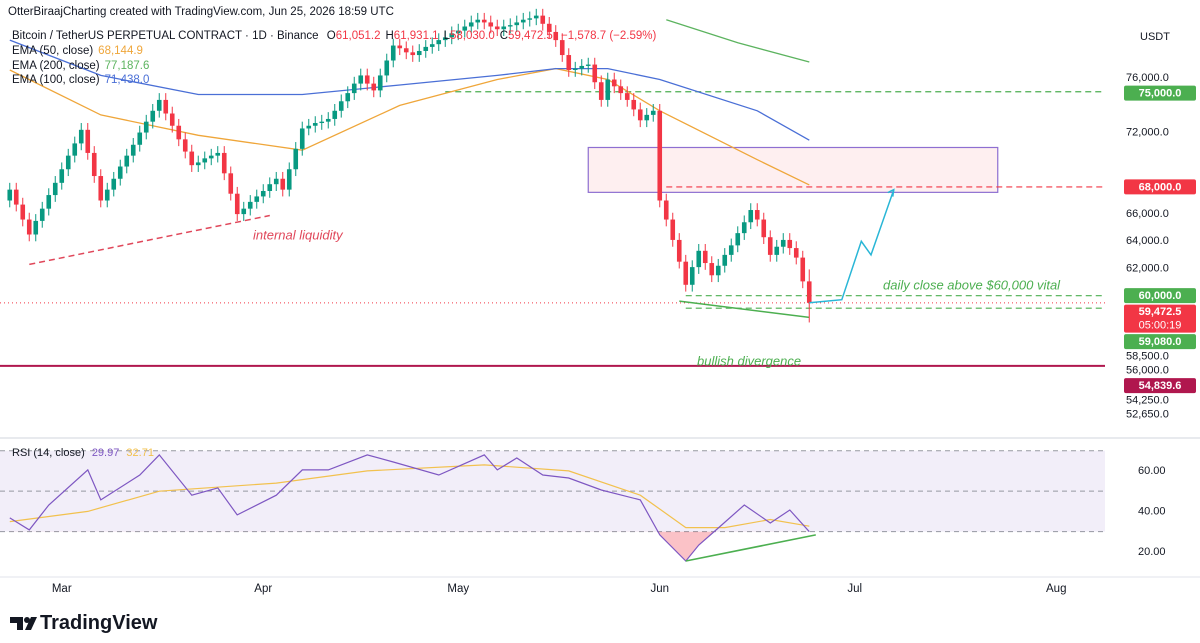 This screenshot has width=1200, height=643. Describe the element at coordinates (458, 589) in the screenshot. I see `x-tick-label: May` at that location.